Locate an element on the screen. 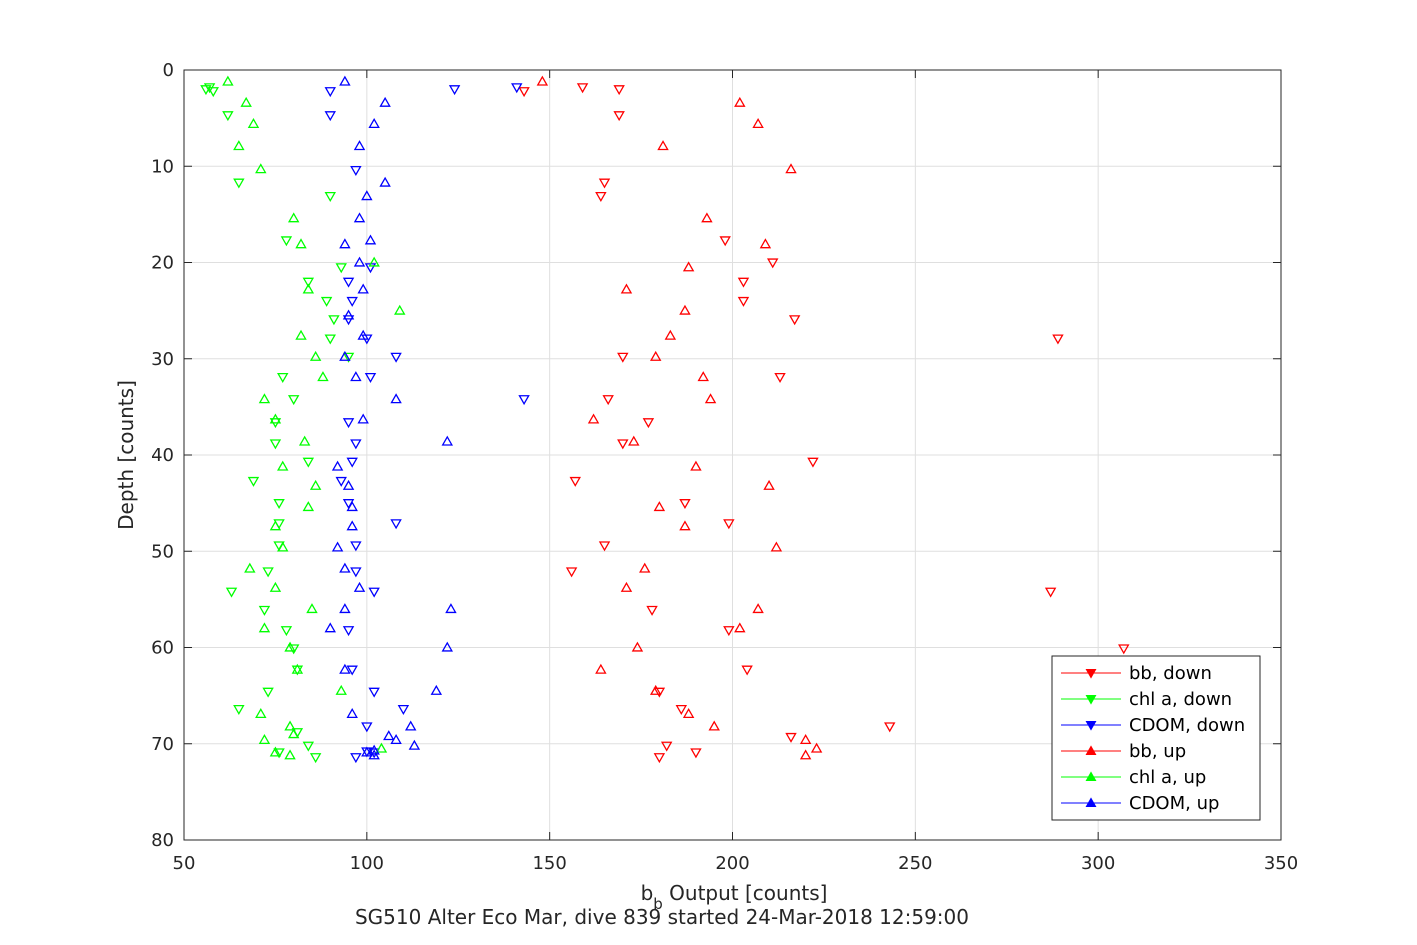 The width and height of the screenshot is (1417, 945). y-tick-label: 50 is located at coordinates (162, 551).